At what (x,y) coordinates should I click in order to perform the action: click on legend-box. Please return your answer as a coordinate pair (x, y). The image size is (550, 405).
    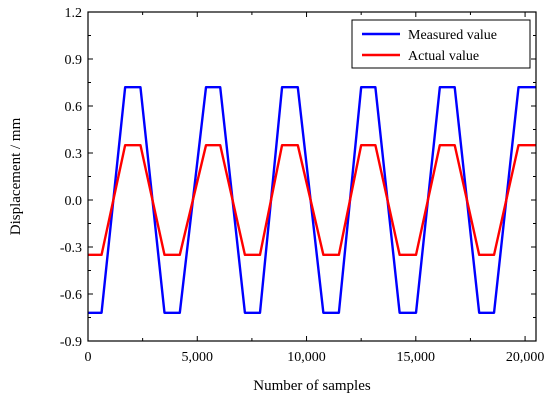
    Looking at the image, I should click on (441, 44).